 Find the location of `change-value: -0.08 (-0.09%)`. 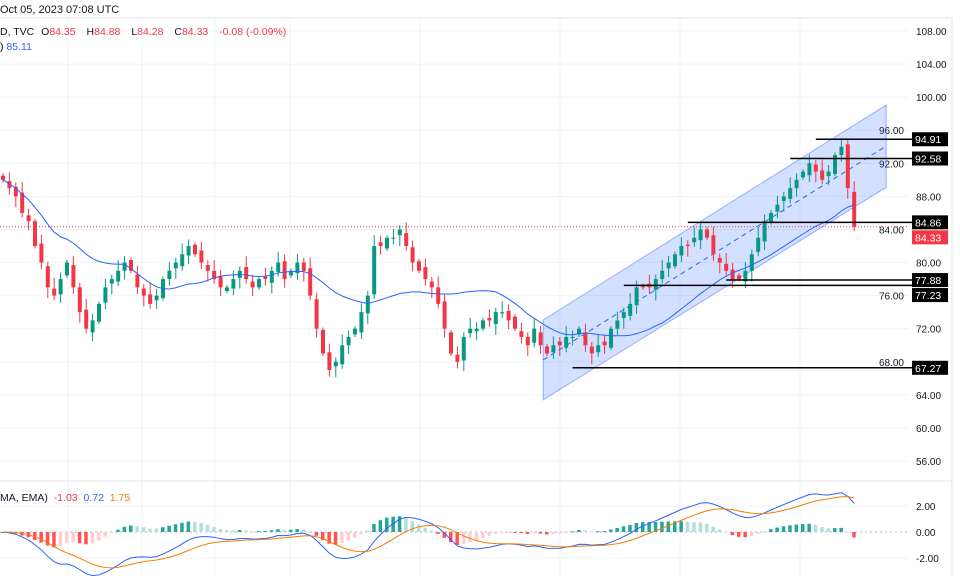

change-value: -0.08 (-0.09%) is located at coordinates (253, 32).